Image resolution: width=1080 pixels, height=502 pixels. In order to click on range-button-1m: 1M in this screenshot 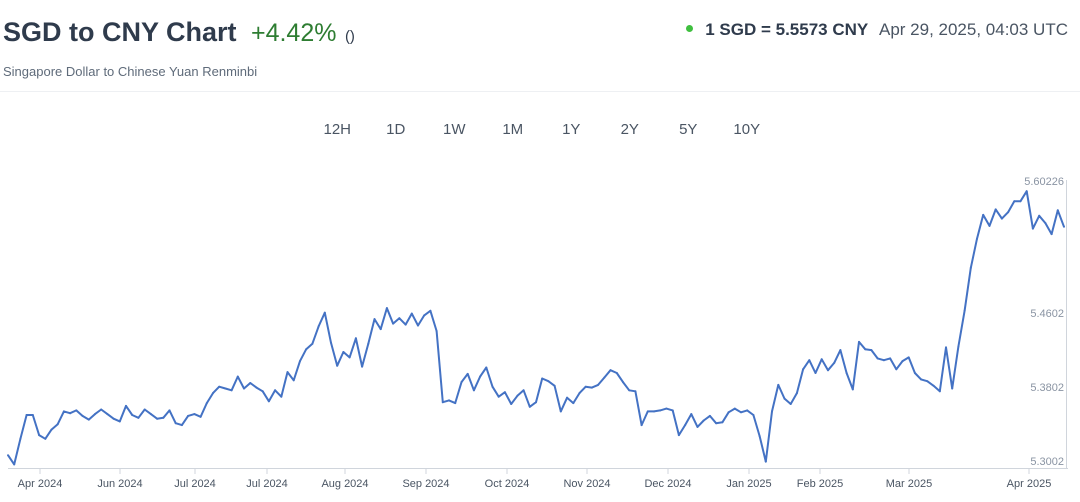, I will do `click(513, 129)`.